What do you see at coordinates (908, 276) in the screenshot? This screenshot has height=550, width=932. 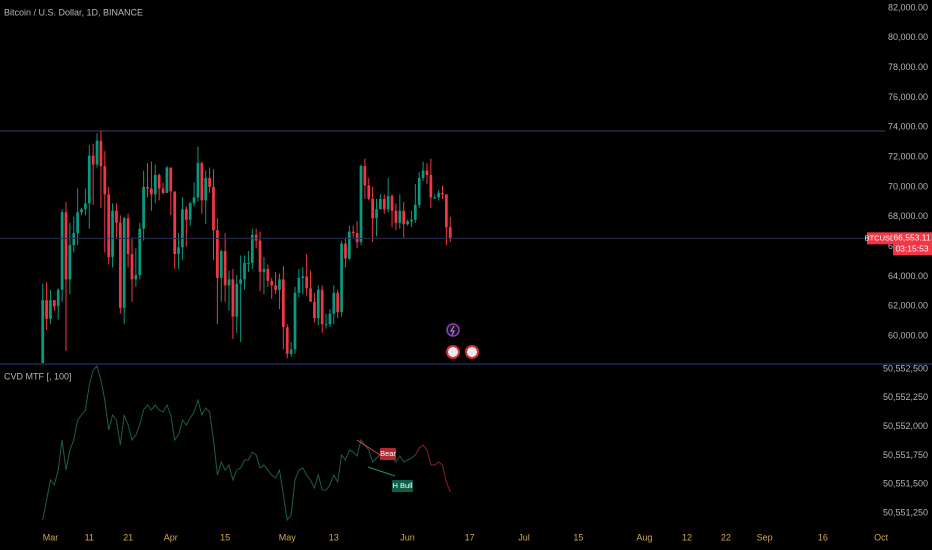 I see `y-tick-label: 64,000.00` at bounding box center [908, 276].